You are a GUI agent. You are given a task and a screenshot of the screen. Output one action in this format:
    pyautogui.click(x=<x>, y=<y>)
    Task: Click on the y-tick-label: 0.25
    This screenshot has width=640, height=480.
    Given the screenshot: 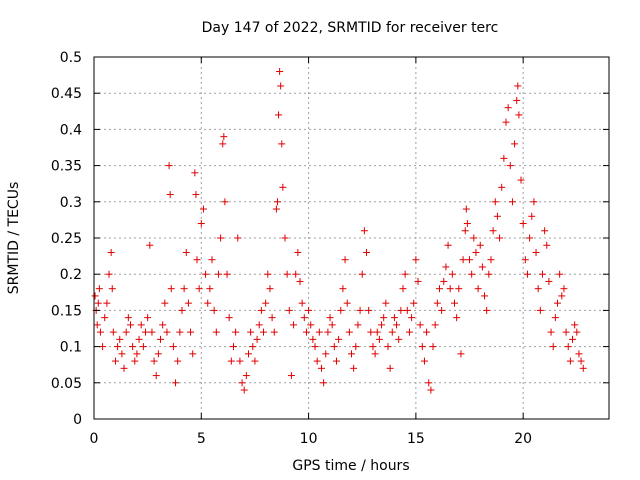 What is the action you would take?
    pyautogui.click(x=66, y=239)
    